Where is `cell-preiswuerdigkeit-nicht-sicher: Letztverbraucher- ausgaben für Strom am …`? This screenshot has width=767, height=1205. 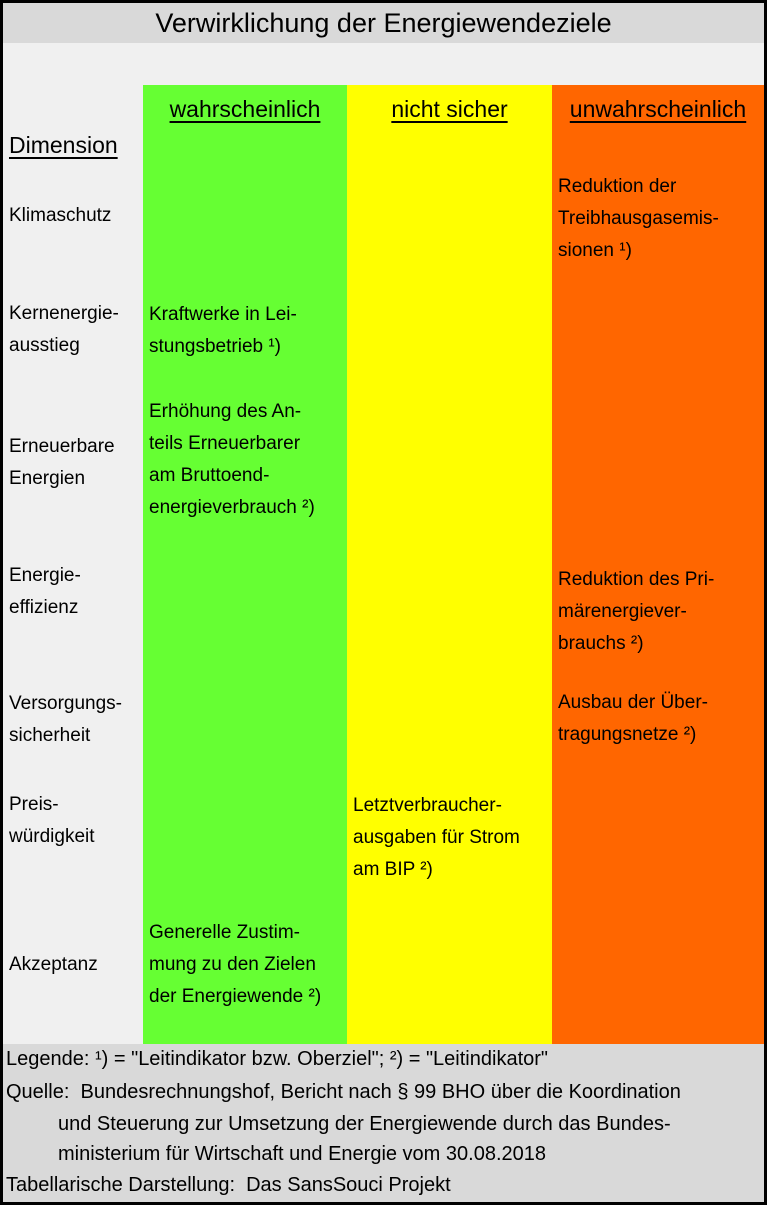
cell-preiswuerdigkeit-nicht-sicher: Letztverbraucher- ausgaben für Strom am … is located at coordinates (436, 837).